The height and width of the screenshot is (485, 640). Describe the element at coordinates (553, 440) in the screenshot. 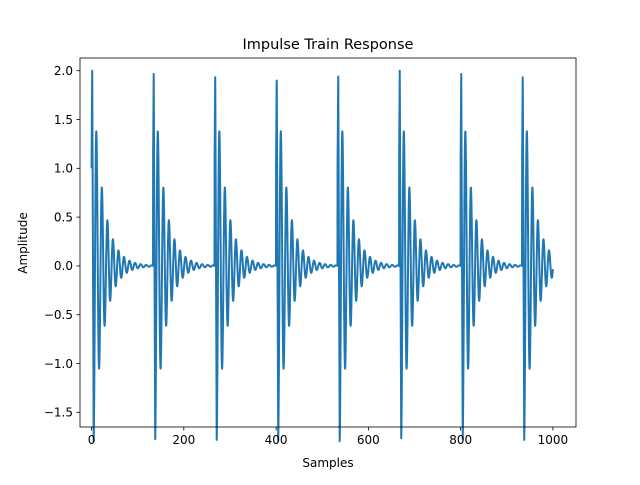

I see `x-tick-label: 1000` at that location.